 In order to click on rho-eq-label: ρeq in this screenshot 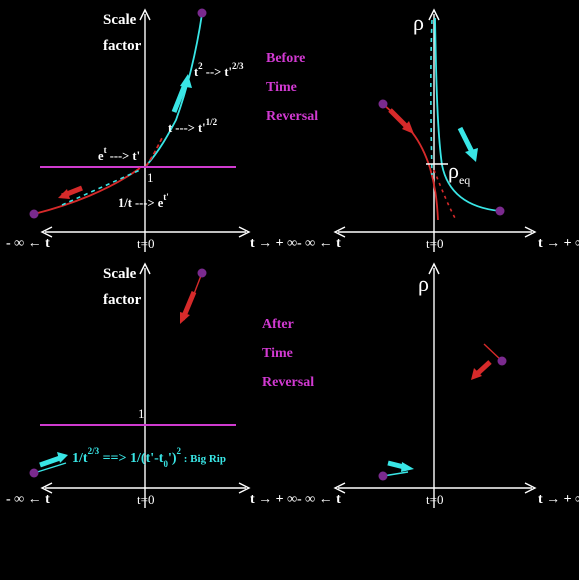, I will do `click(459, 172)`.